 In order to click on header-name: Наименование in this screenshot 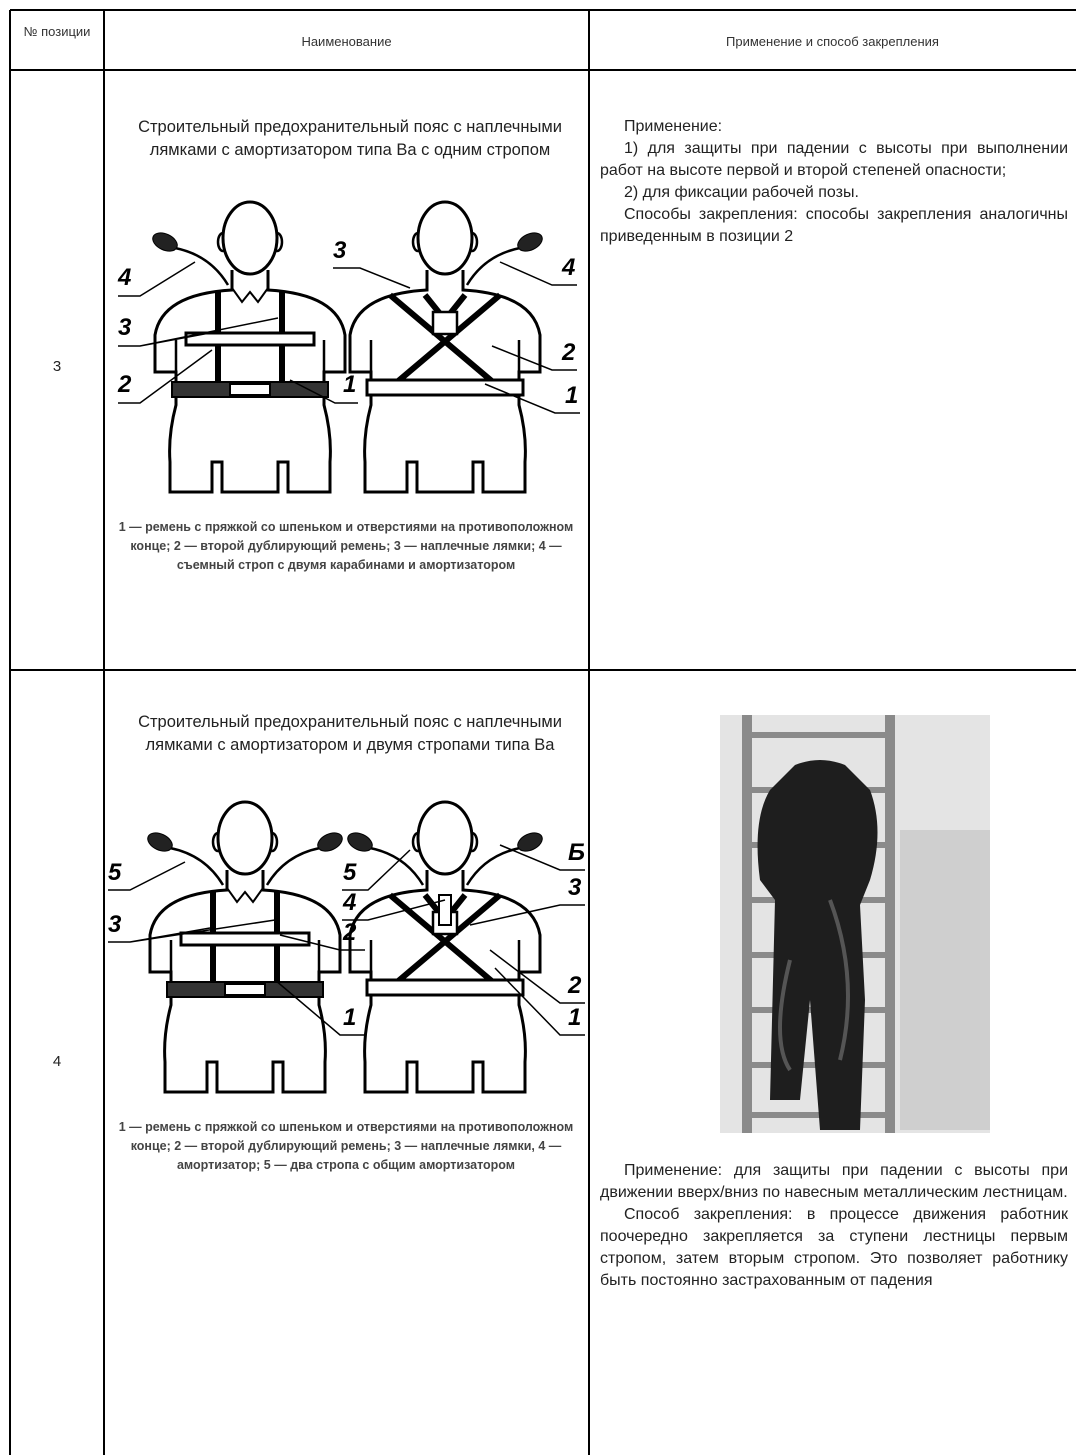, I will do `click(346, 41)`.